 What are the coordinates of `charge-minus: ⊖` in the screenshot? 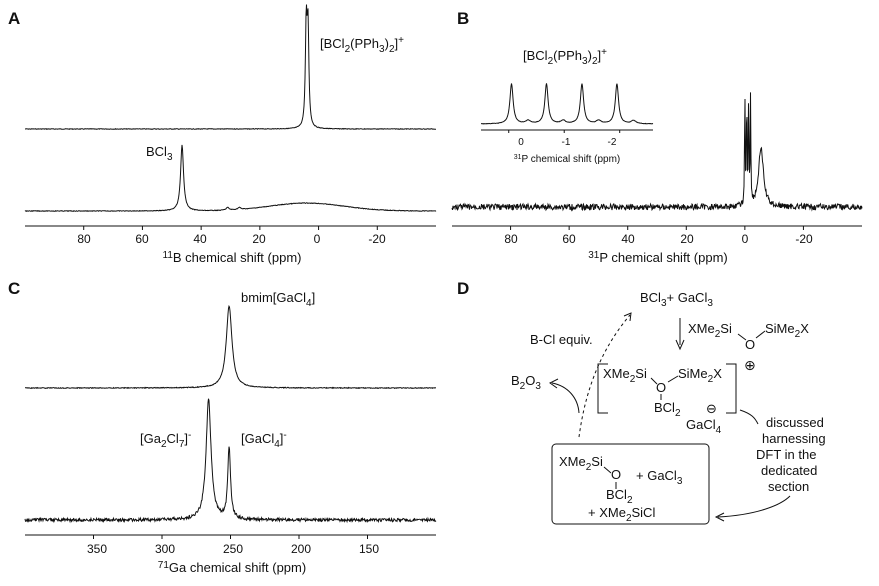 It's located at (711, 408).